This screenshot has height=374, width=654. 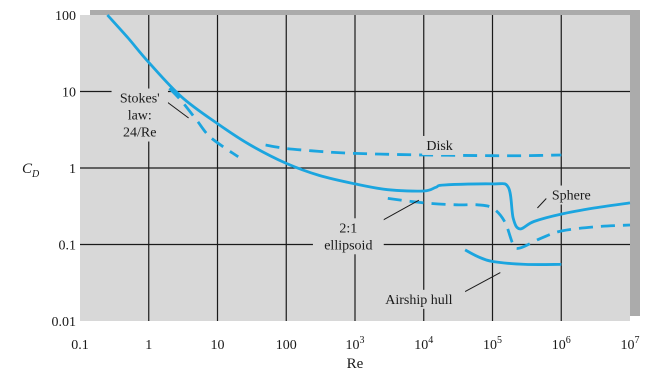 What do you see at coordinates (203, 122) in the screenshot?
I see `stokes-curve` at bounding box center [203, 122].